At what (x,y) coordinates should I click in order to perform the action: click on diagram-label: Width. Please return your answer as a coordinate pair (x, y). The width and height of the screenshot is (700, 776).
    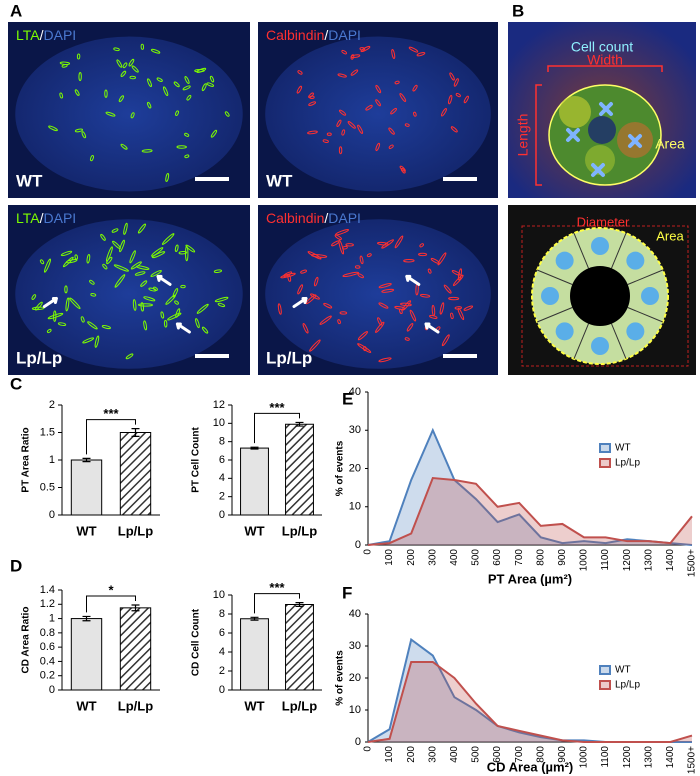
    Looking at the image, I should click on (605, 60).